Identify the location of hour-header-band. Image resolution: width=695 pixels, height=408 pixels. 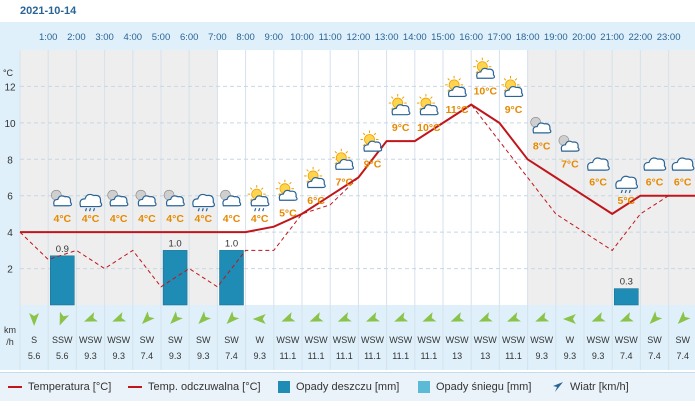
(347, 36).